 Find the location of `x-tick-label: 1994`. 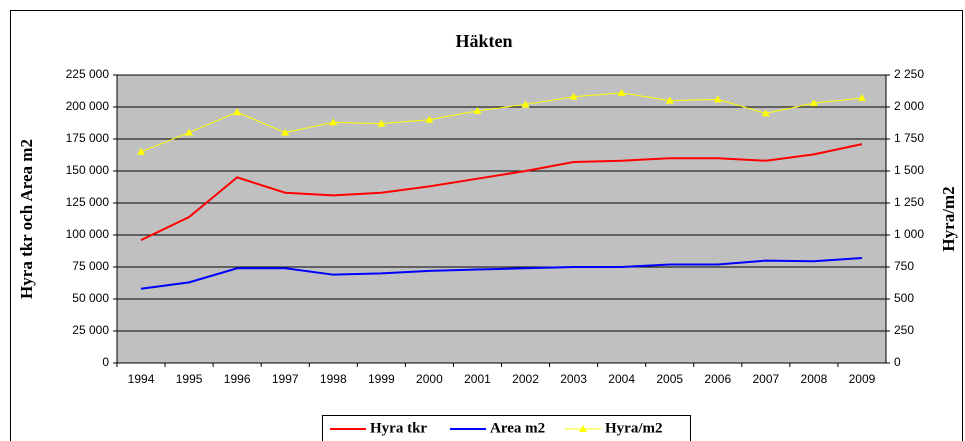

x-tick-label: 1994 is located at coordinates (141, 379).